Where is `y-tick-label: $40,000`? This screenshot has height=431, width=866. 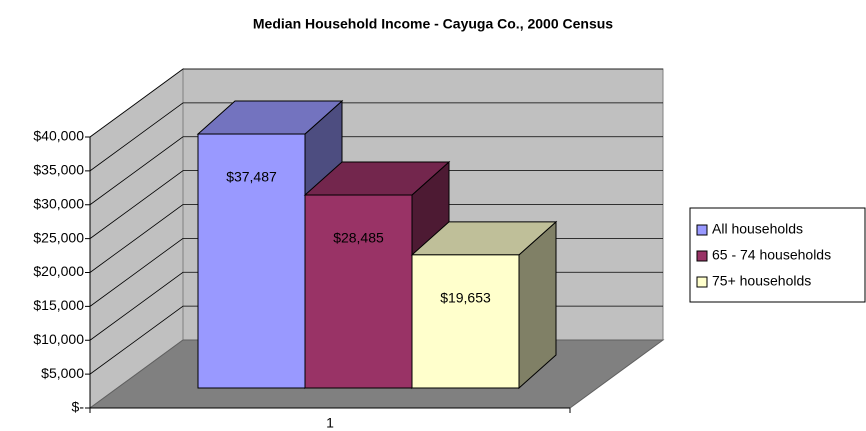
y-tick-label: $40,000 is located at coordinates (58, 136).